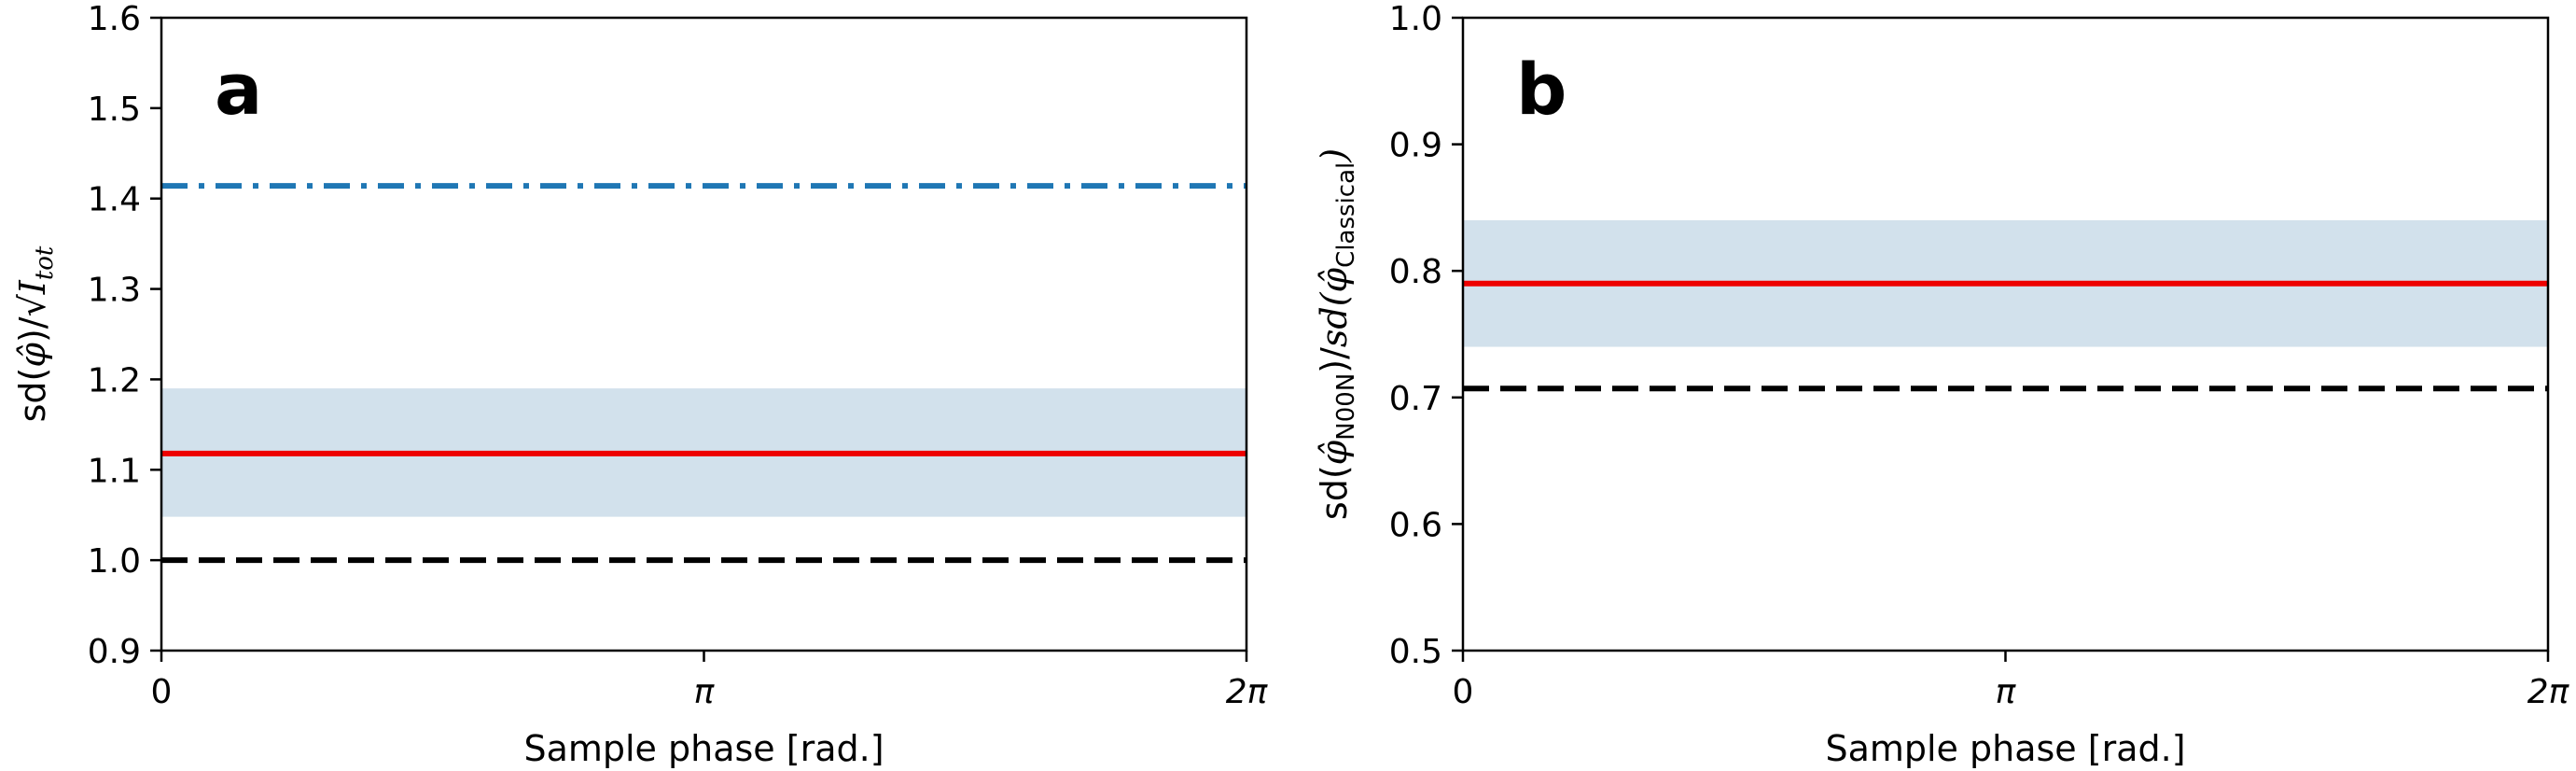  I want to click on panel-letter-b: b, so click(1541, 89).